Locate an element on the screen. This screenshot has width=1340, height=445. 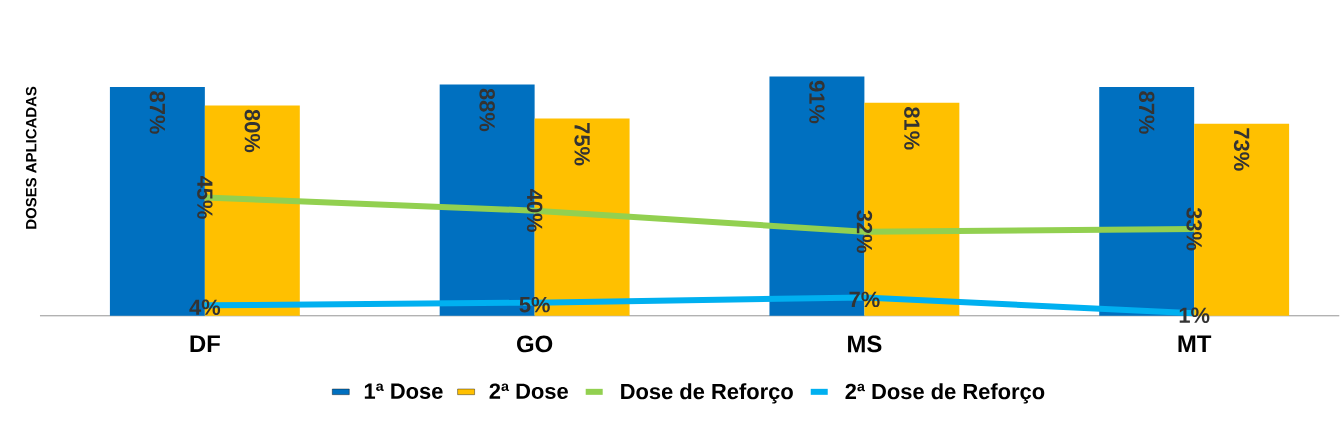
legend-label: Dose de Reforço is located at coordinates (707, 393).